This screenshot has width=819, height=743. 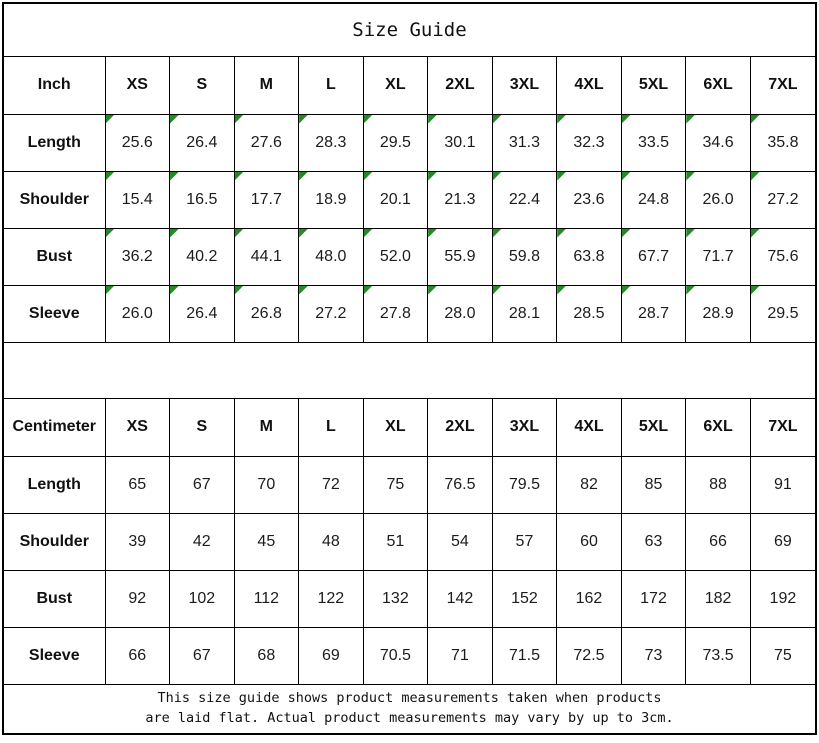 What do you see at coordinates (460, 313) in the screenshot?
I see `measurement-value: 28.0` at bounding box center [460, 313].